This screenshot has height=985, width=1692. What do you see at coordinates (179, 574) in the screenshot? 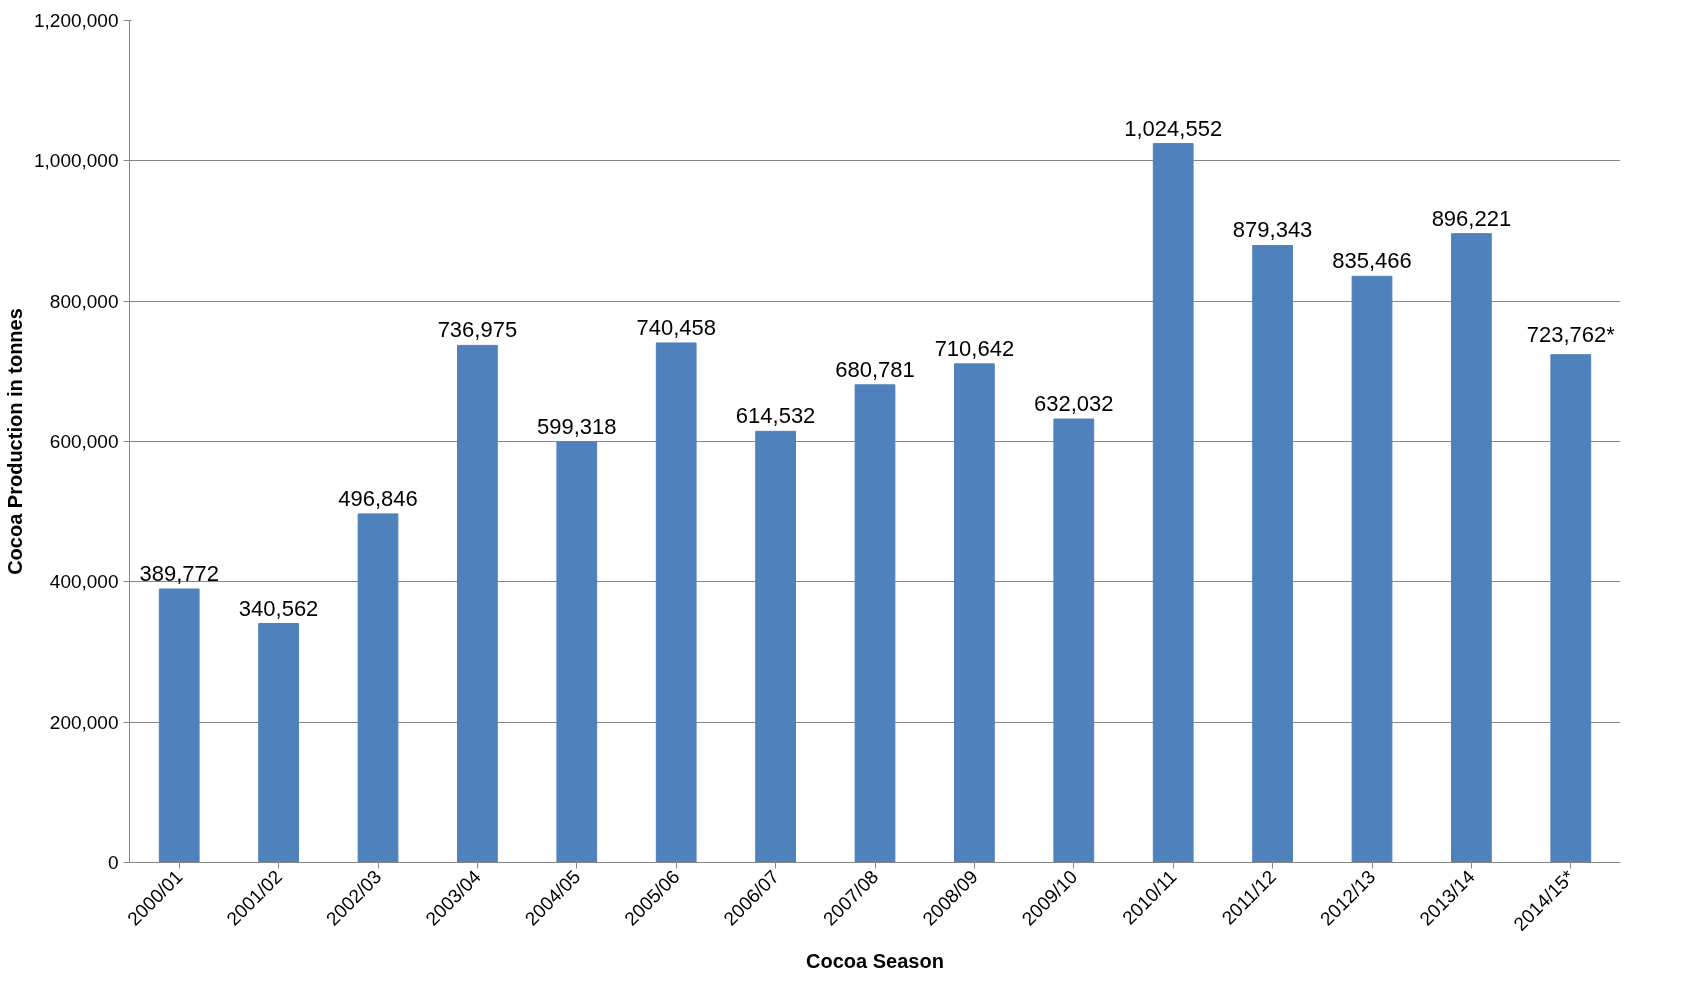
I see `data-label: 389,772` at bounding box center [179, 574].